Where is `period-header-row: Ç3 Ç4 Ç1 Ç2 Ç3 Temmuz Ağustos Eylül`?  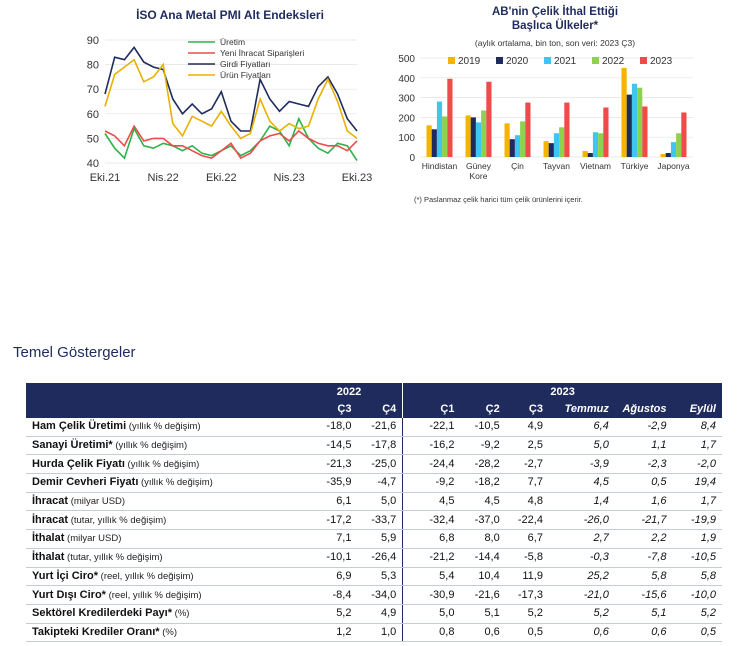 period-header-row: Ç3 Ç4 Ç1 Ç2 Ç3 Temmuz Ağustos Eylül is located at coordinates (374, 409).